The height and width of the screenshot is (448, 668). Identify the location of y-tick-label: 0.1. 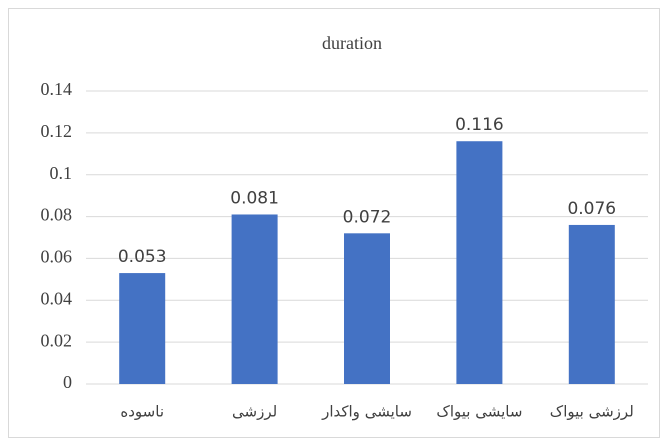
(61, 173).